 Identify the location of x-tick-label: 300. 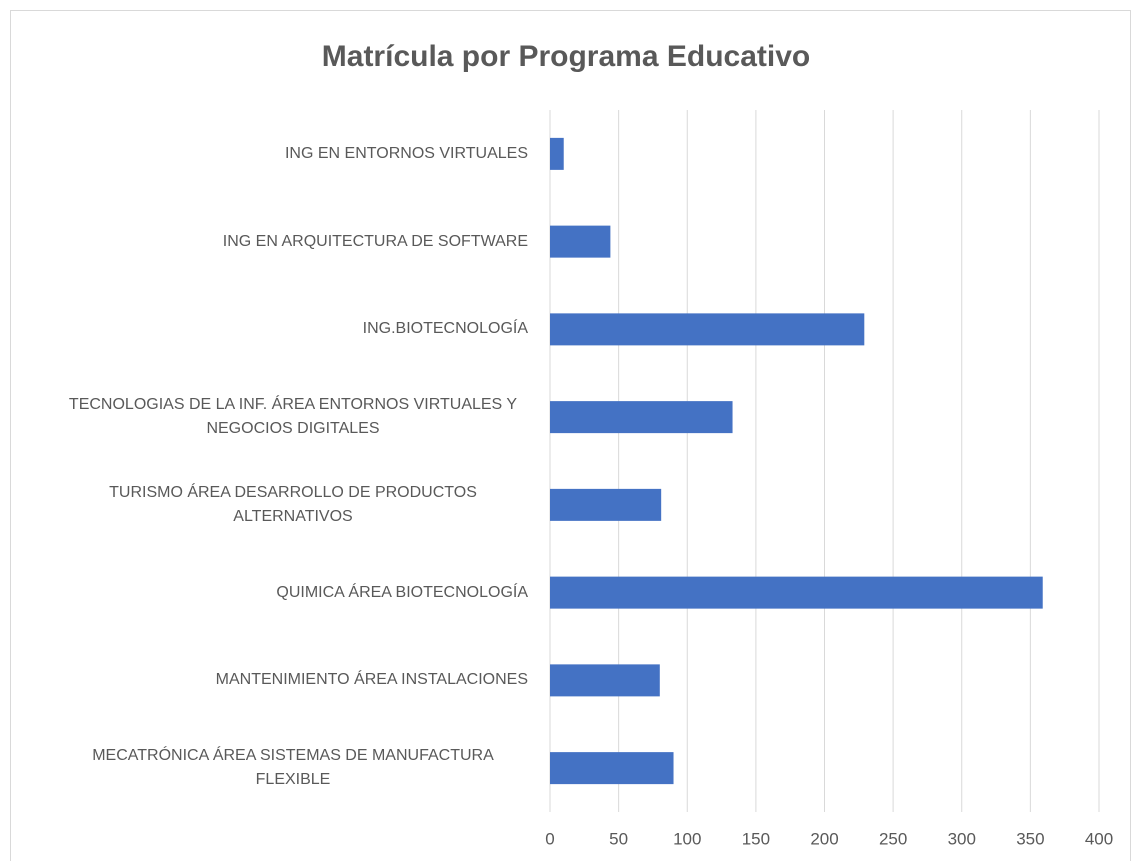
(962, 838).